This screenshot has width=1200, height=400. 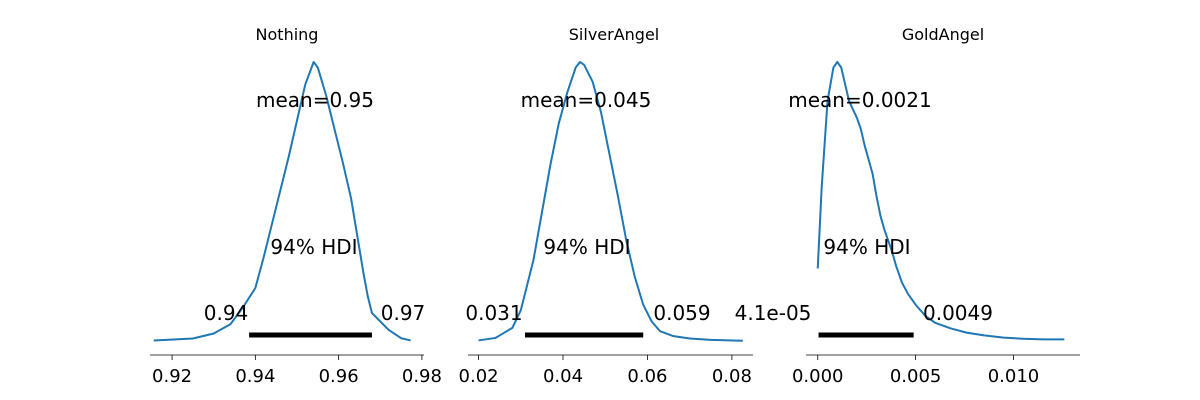 What do you see at coordinates (493, 313) in the screenshot?
I see `hdi-low-label: 0.031` at bounding box center [493, 313].